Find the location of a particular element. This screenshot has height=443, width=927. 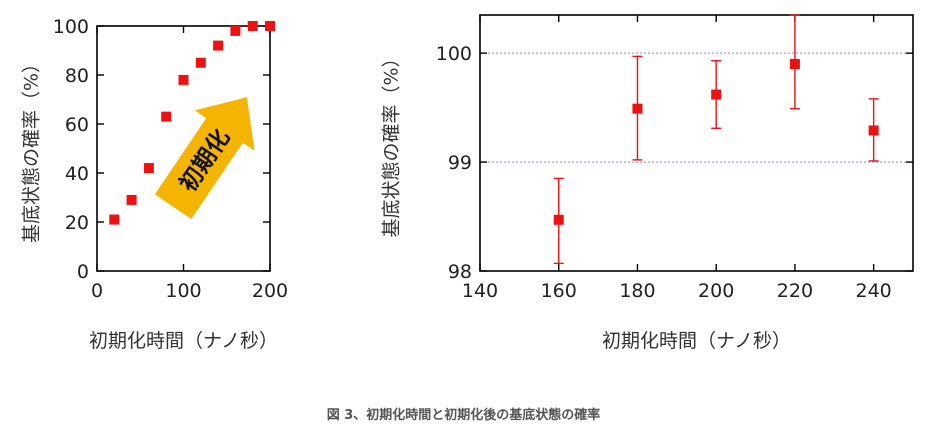

y-tick-label: 80 is located at coordinates (77, 76).